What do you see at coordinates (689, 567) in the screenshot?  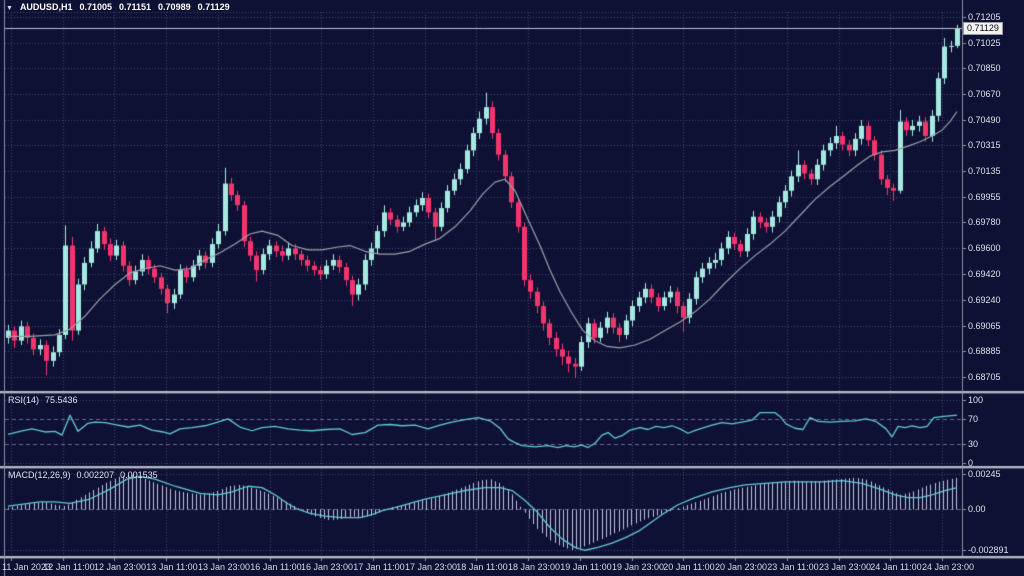 I see `time-axis-label: 20 Jan 11:00` at bounding box center [689, 567].